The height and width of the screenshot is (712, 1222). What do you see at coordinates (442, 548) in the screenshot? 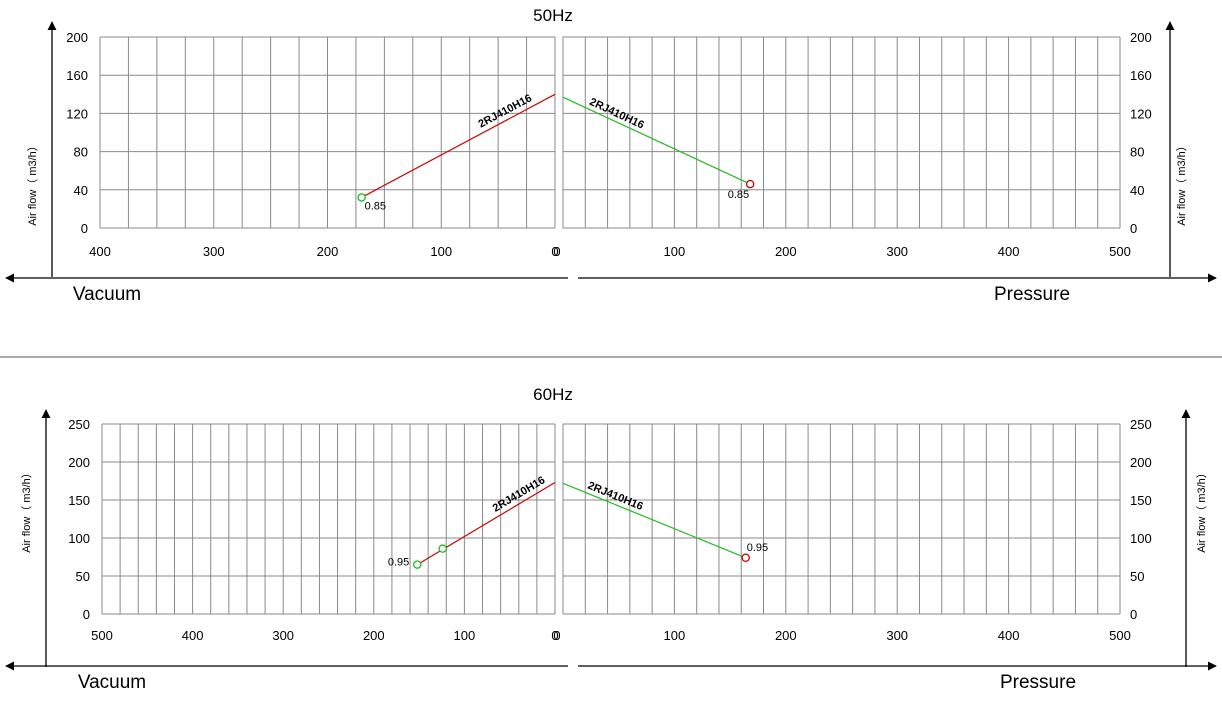
I see `curve-point-marker` at bounding box center [442, 548].